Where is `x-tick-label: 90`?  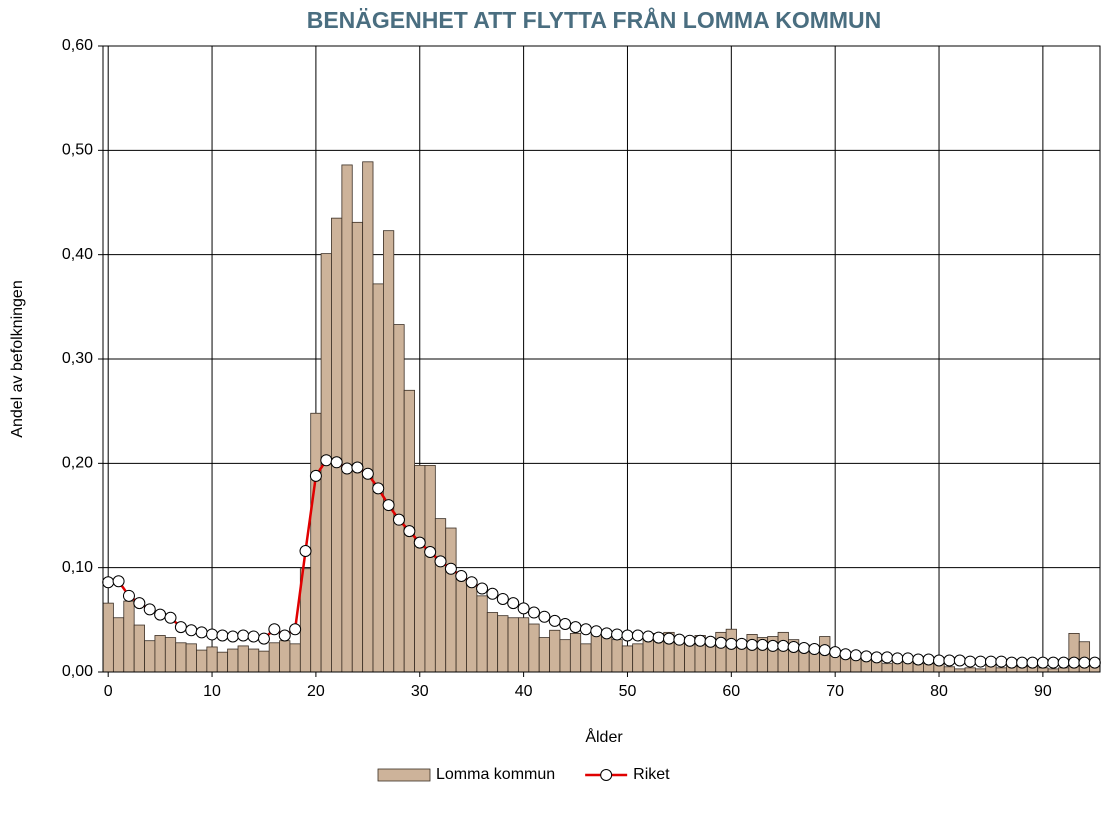
x-tick-label: 90 is located at coordinates (1043, 691).